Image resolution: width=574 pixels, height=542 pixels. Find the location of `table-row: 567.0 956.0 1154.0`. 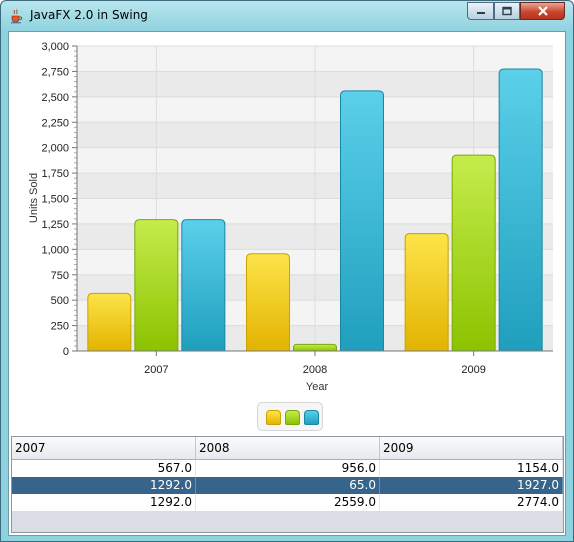

table-row: 567.0 956.0 1154.0 is located at coordinates (287, 468).